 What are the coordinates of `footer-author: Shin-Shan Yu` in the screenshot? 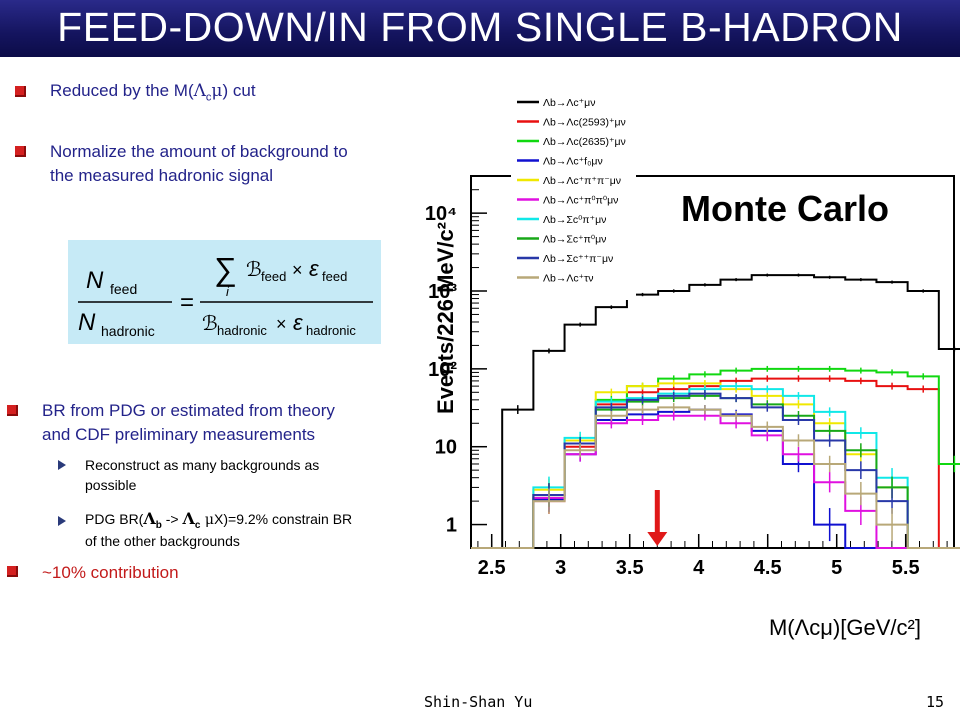 It's located at (478, 702).